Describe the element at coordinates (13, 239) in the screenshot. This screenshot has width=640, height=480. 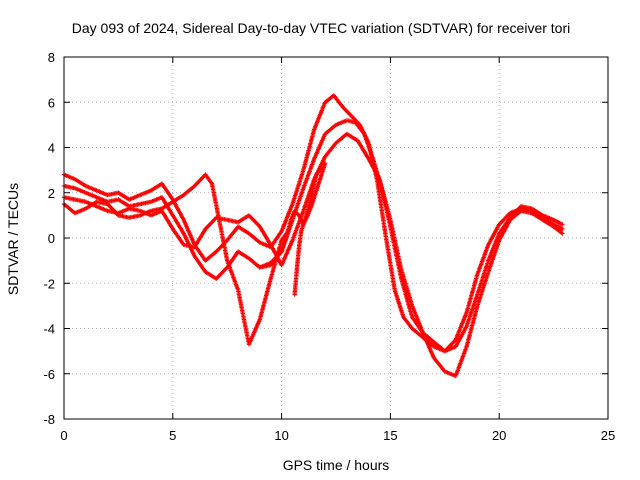
I see `y-axis-label: SDTVAR / TECUs` at that location.